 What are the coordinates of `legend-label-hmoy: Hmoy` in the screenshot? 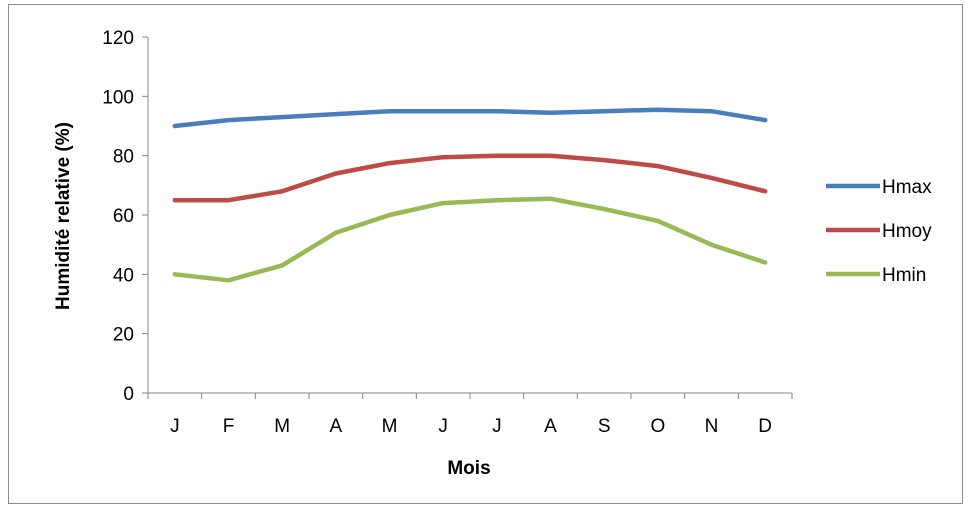 It's located at (907, 231).